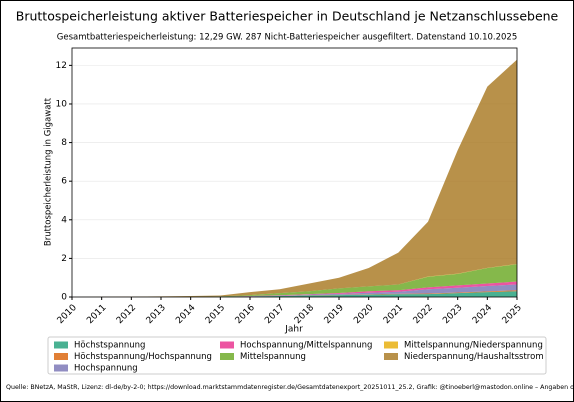  What do you see at coordinates (474, 357) in the screenshot?
I see `legend-label: Niederspannung/Haushaltsstrom` at bounding box center [474, 357].